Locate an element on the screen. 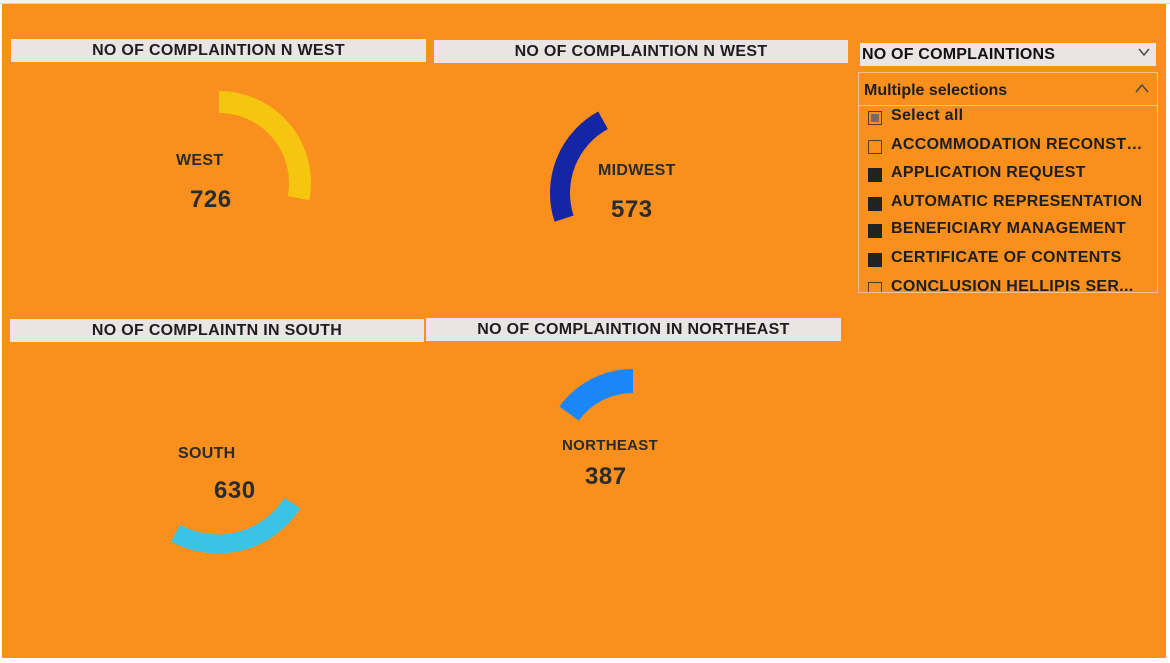 Image resolution: width=1170 pixels, height=663 pixels. donut-chart-northeast is located at coordinates (596, 395).